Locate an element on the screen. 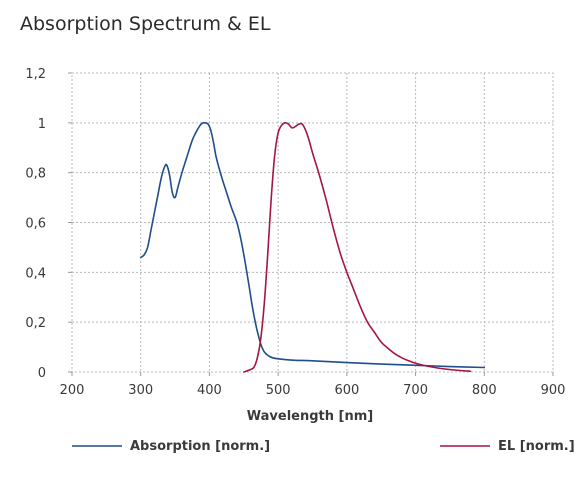 The width and height of the screenshot is (585, 480). legend: Absorption [norm.] EL [norm.] is located at coordinates (323, 446).